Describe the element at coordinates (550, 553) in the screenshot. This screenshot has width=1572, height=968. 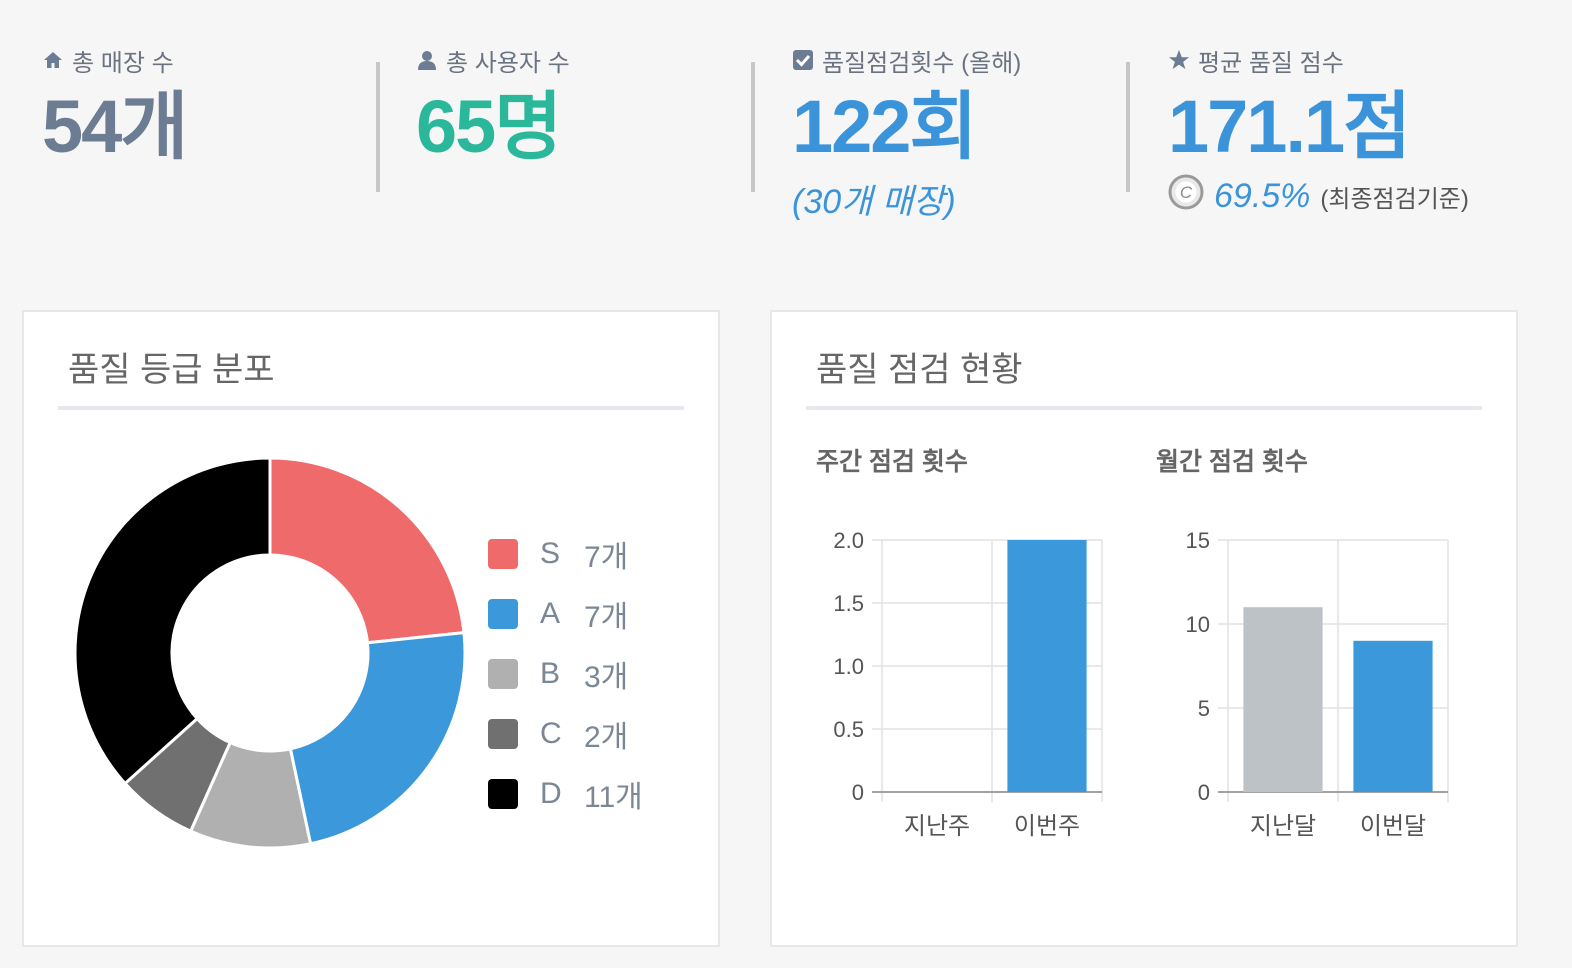
I see `legend-grade-label: S` at that location.